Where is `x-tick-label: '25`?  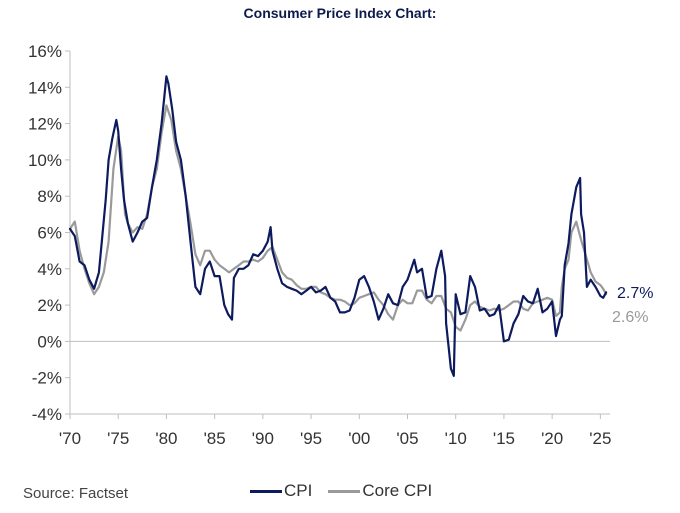
x-tick-label: '25 is located at coordinates (600, 438).